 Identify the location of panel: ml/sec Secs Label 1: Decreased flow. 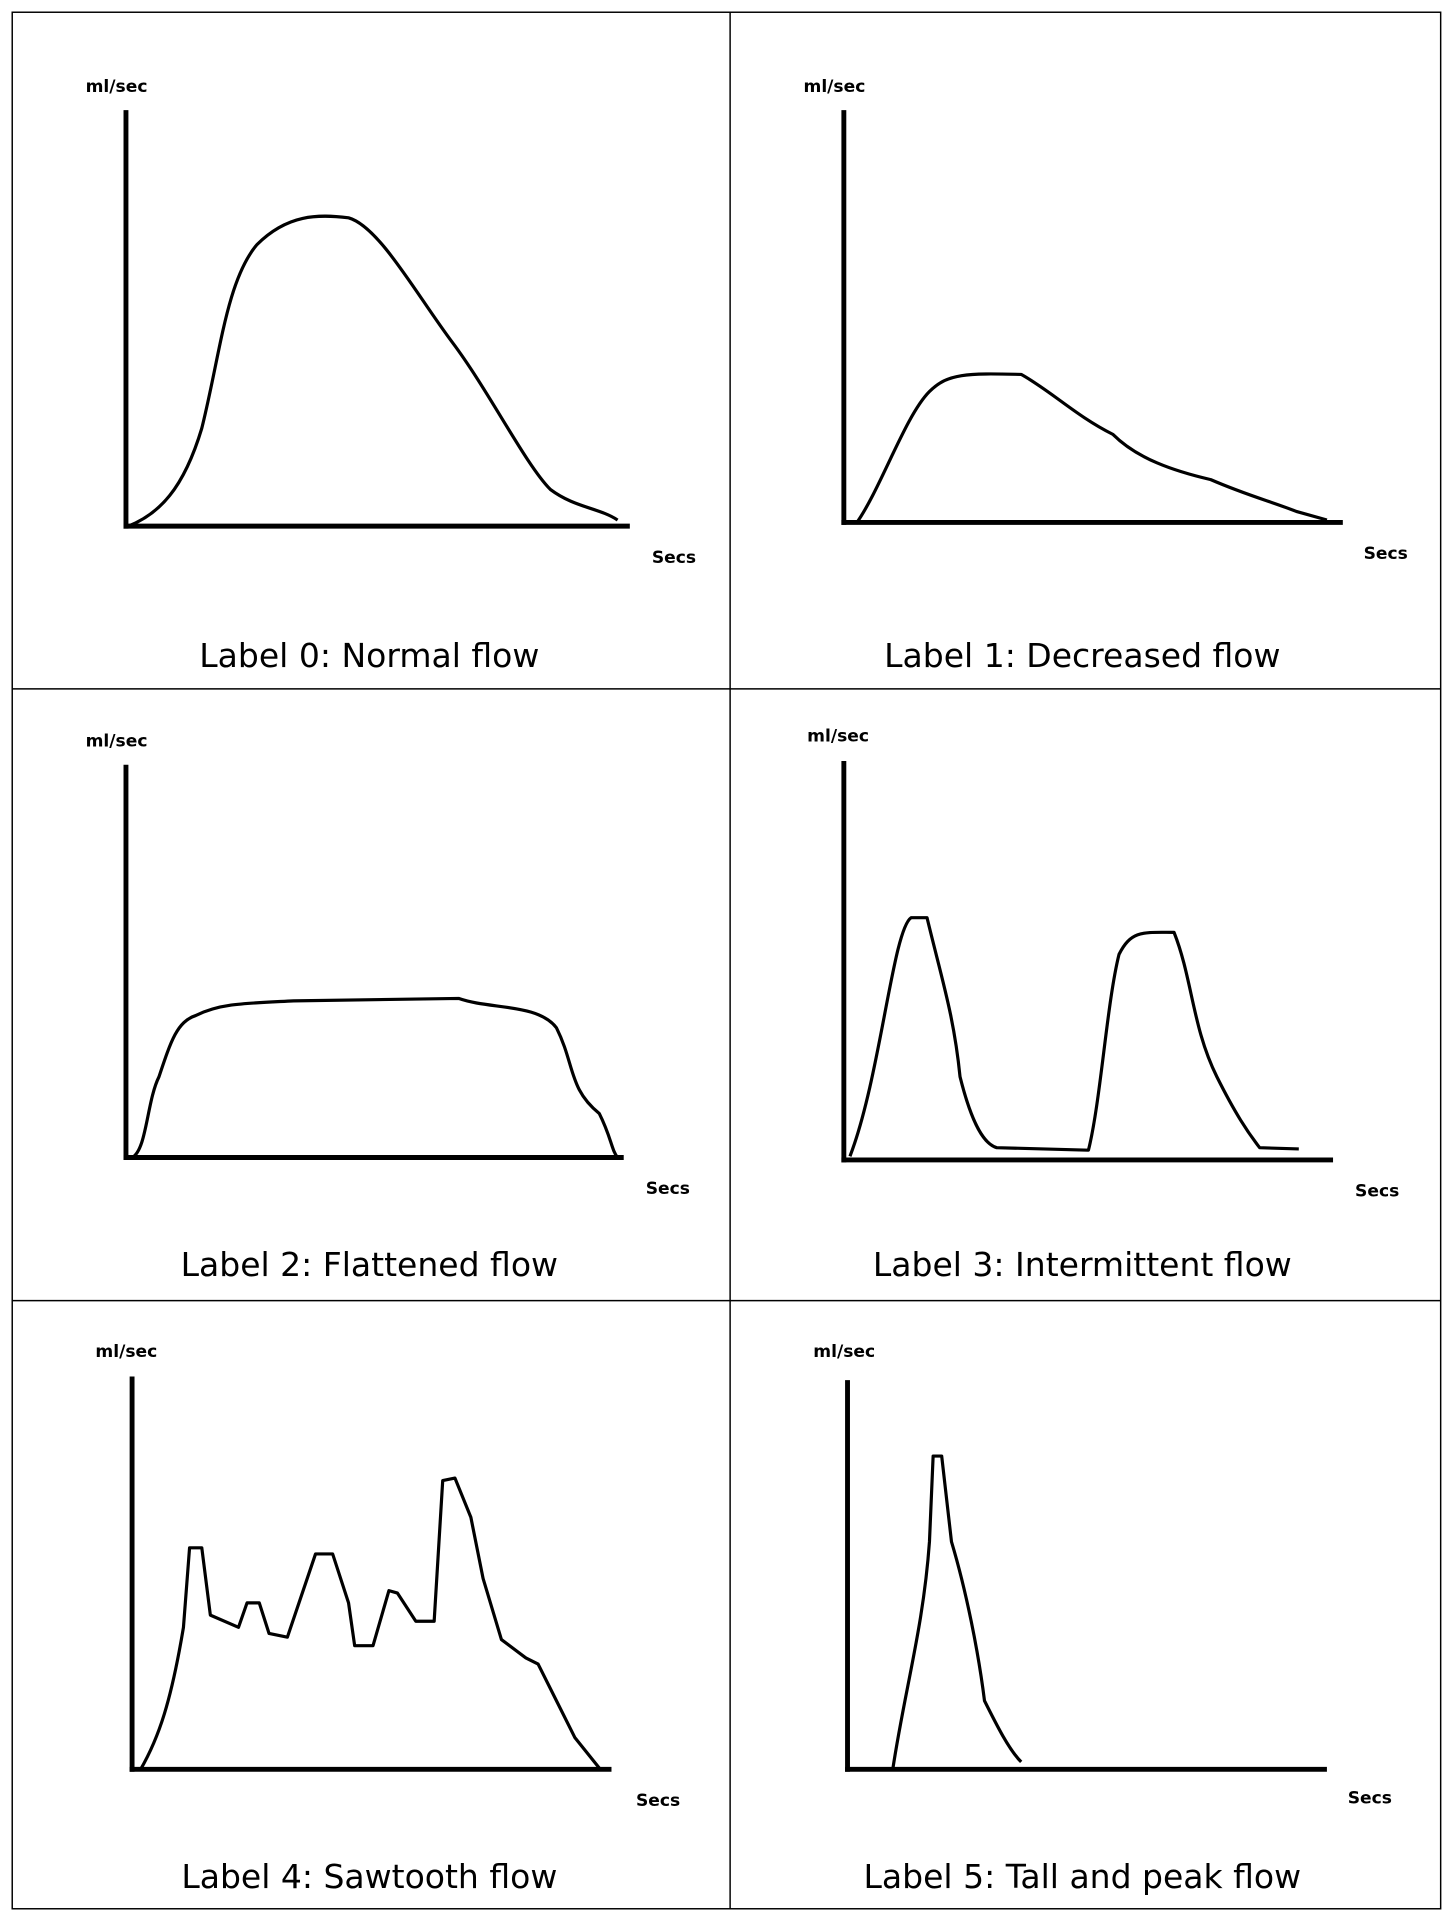
(1105, 376).